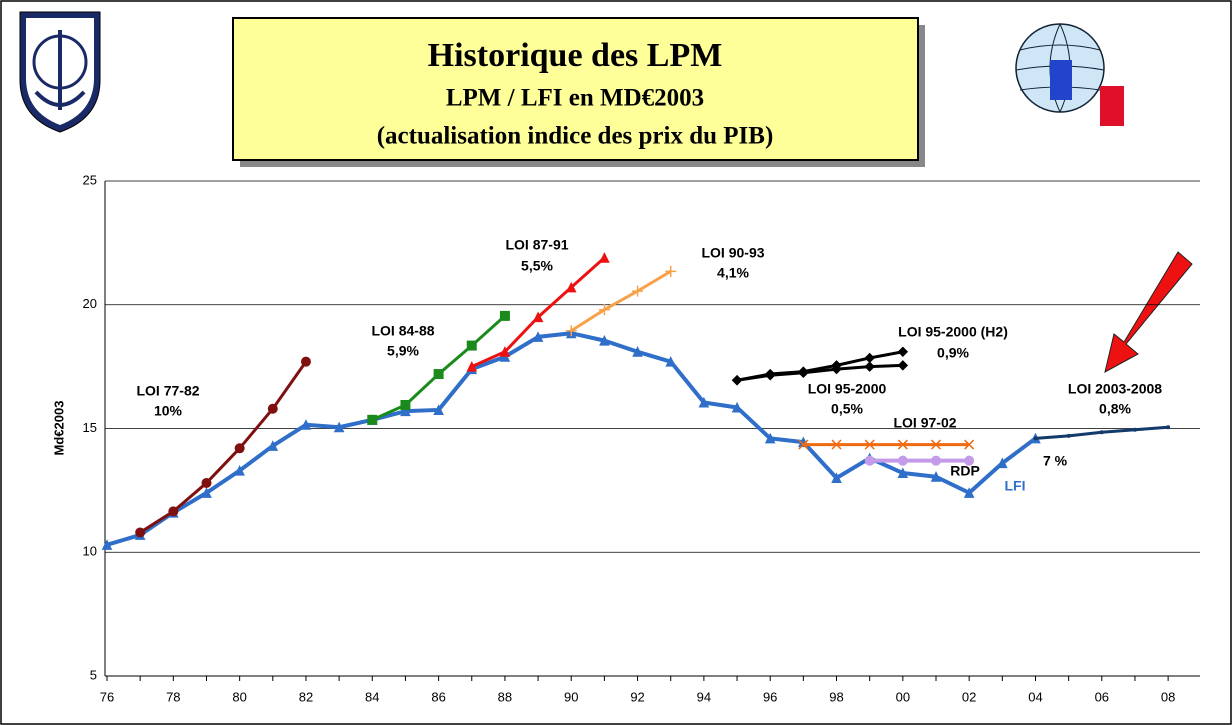 The image size is (1232, 725). I want to click on x-tick-label: 00, so click(903, 696).